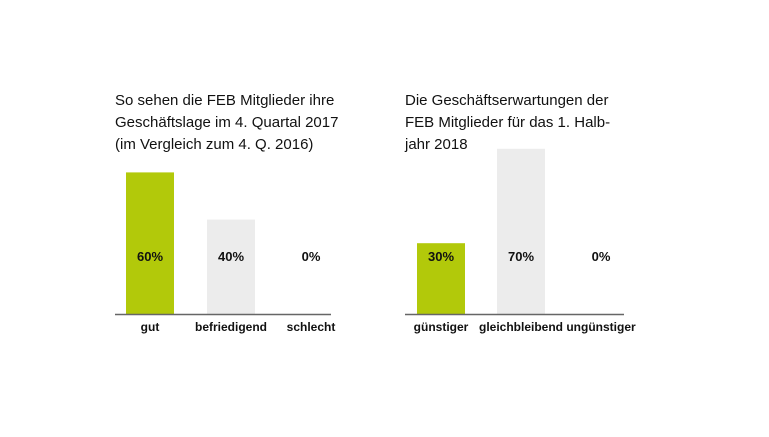 The height and width of the screenshot is (437, 769). Describe the element at coordinates (311, 327) in the screenshot. I see `category-label: schlecht` at that location.